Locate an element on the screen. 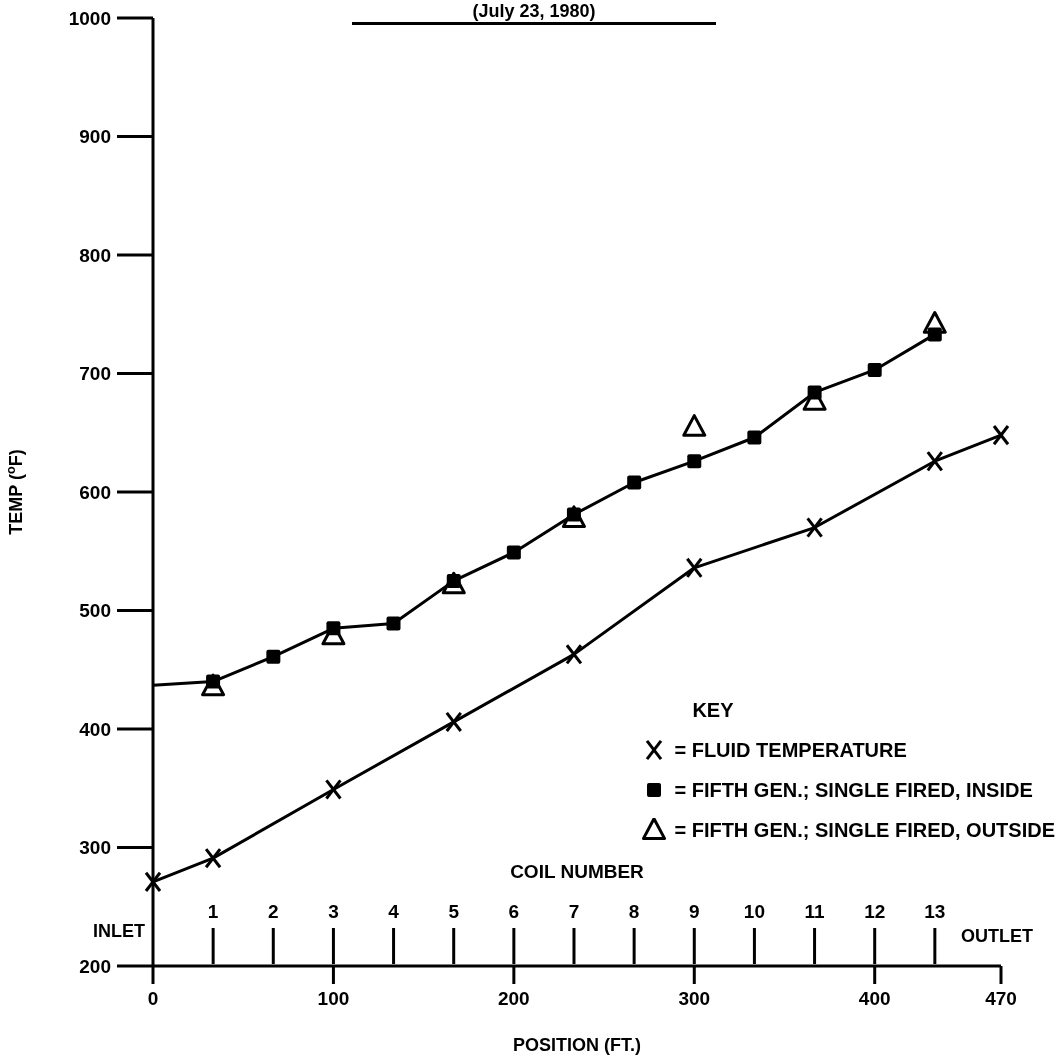 This screenshot has height=1063, width=1063. x2-tick-label: 10 is located at coordinates (754, 911).